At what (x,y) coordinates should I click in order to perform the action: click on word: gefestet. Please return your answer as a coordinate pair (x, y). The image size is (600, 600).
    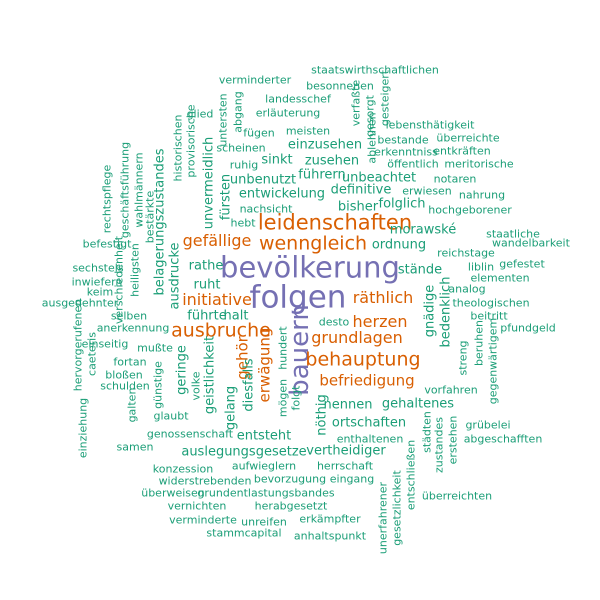
    Looking at the image, I should click on (522, 264).